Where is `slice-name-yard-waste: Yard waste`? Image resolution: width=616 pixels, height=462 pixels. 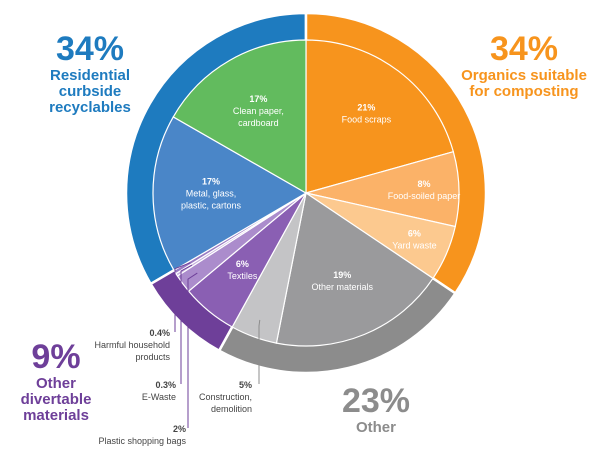
slice-name-yard-waste: Yard waste is located at coordinates (414, 246).